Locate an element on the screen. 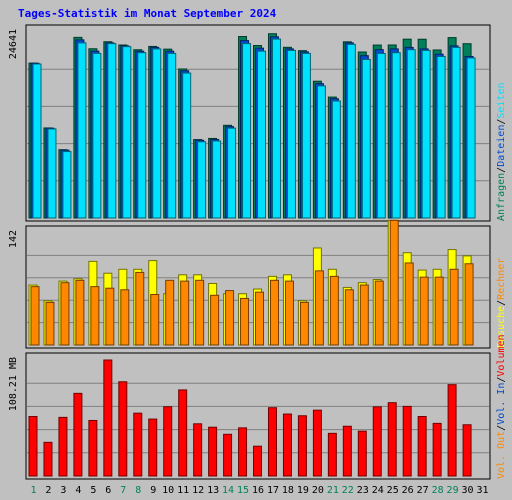 The image size is (512, 500). x-tick-label: 2 is located at coordinates (48, 490).